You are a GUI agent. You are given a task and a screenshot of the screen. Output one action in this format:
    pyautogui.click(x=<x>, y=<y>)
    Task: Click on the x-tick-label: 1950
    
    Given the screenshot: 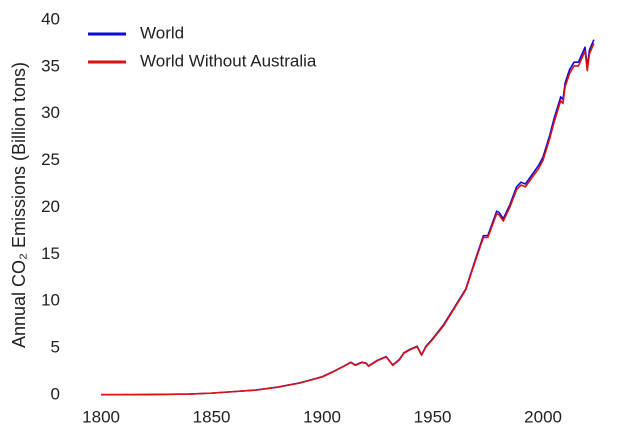 What is the action you would take?
    pyautogui.click(x=433, y=416)
    